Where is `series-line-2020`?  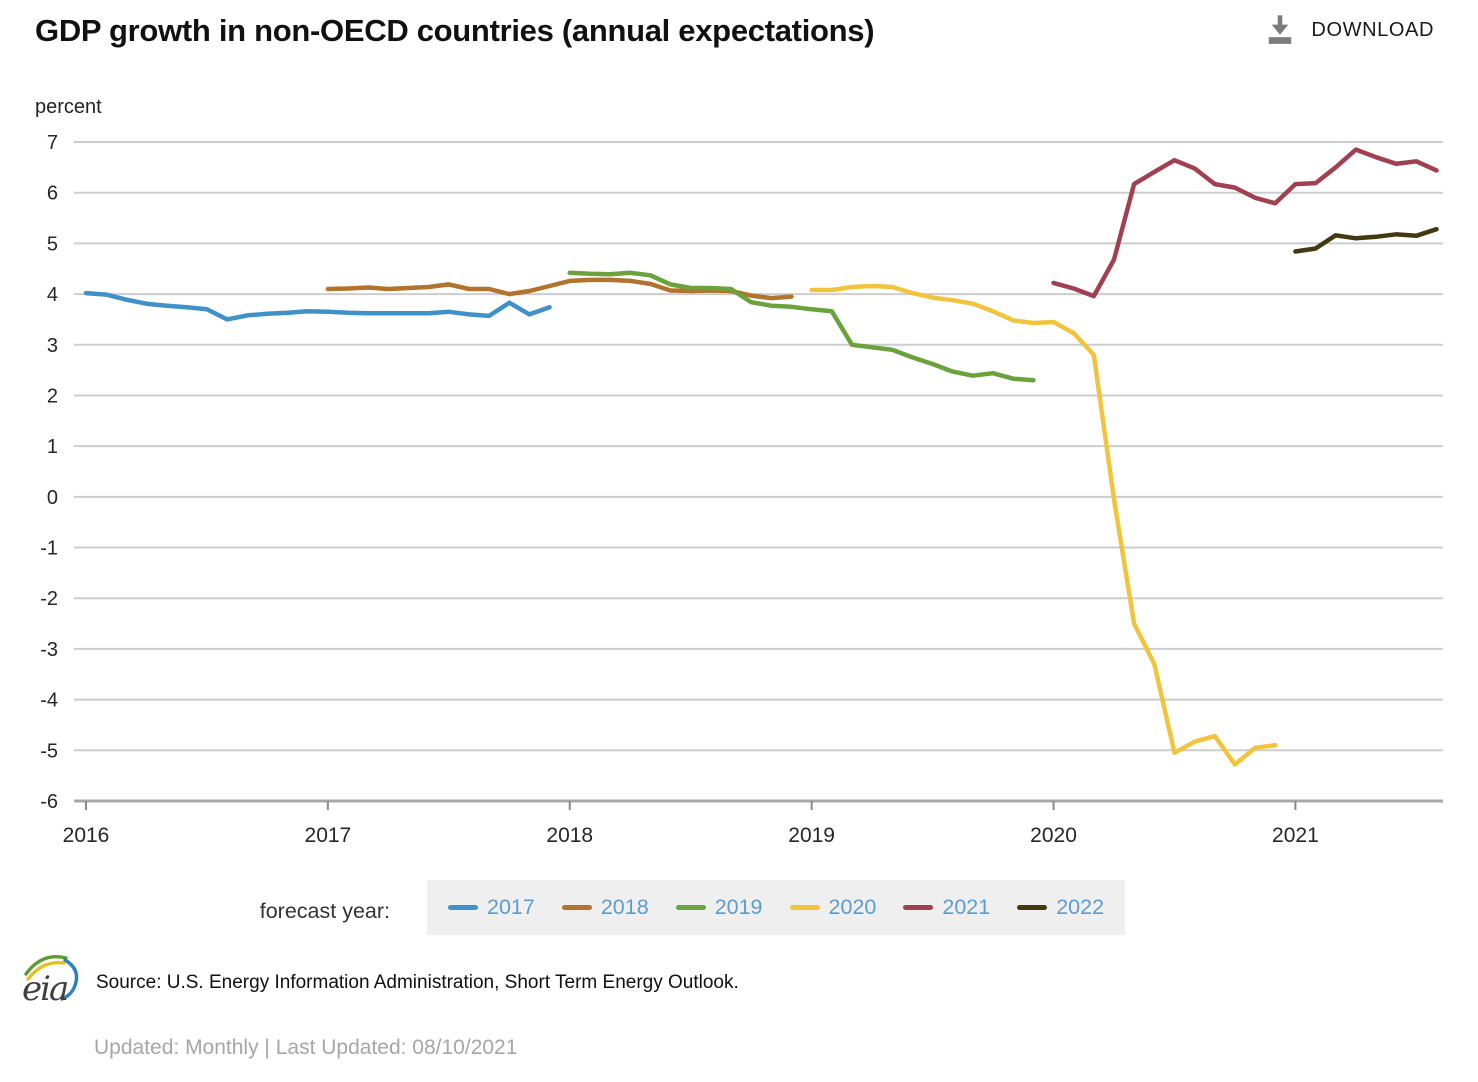
series-line-2020 is located at coordinates (1043, 525).